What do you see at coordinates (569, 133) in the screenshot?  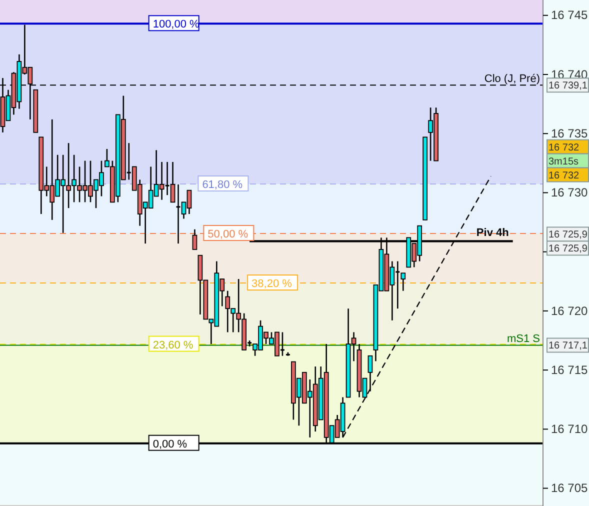 I see `y-tick-label: 16 735` at bounding box center [569, 133].